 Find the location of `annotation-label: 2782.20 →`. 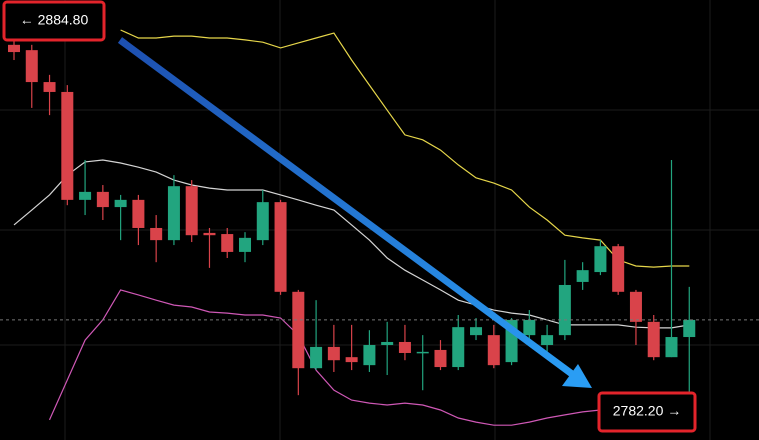

annotation-label: 2782.20 → is located at coordinates (647, 411).